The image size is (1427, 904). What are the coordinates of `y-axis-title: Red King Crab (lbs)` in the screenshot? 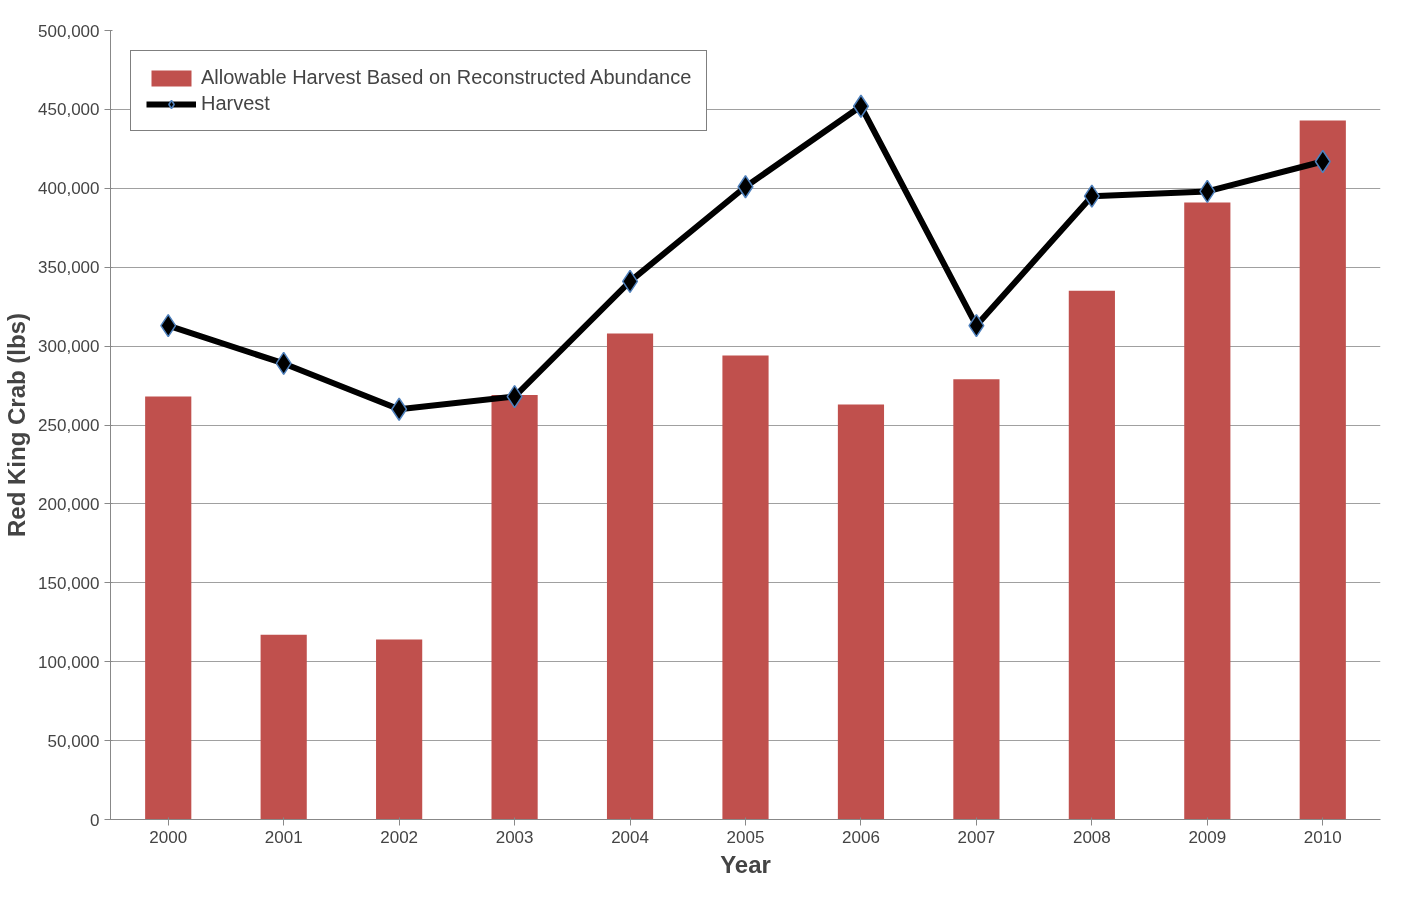 It's located at (17, 424).